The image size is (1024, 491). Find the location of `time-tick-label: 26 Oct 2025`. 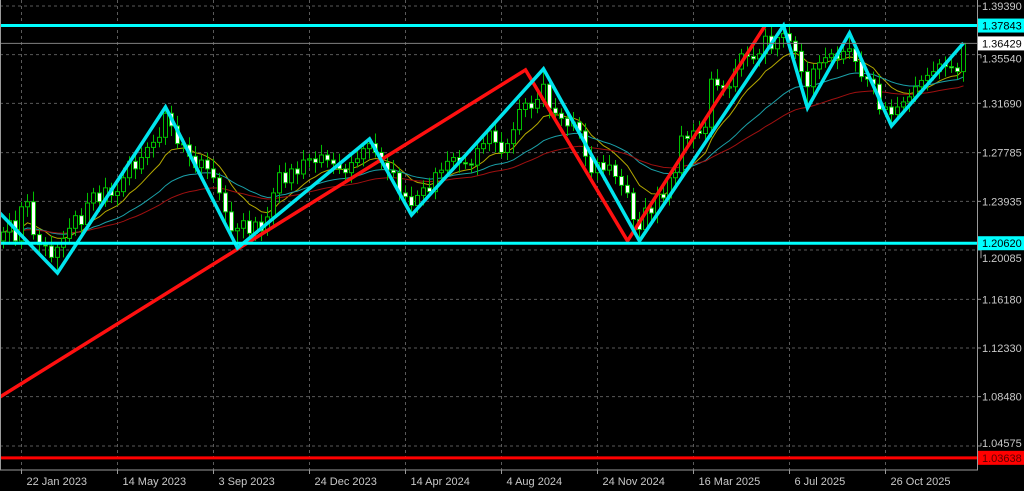

time-tick-label: 26 Oct 2025 is located at coordinates (921, 482).